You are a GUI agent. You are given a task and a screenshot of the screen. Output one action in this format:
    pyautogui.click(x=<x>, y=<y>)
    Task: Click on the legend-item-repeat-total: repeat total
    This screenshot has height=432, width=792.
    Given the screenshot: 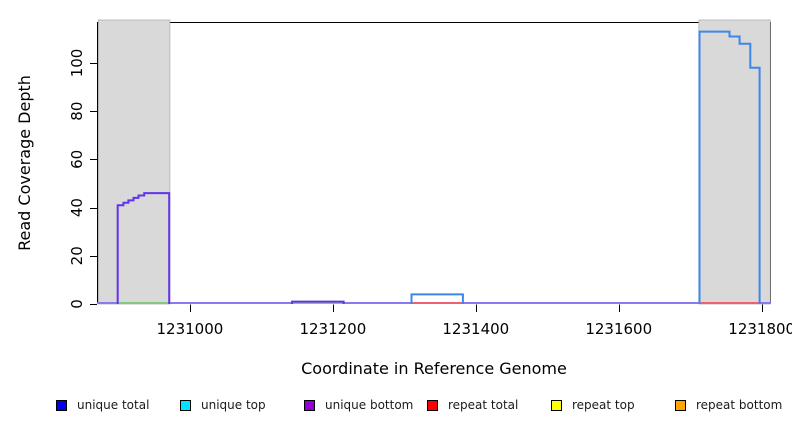 What is the action you would take?
    pyautogui.click(x=472, y=405)
    